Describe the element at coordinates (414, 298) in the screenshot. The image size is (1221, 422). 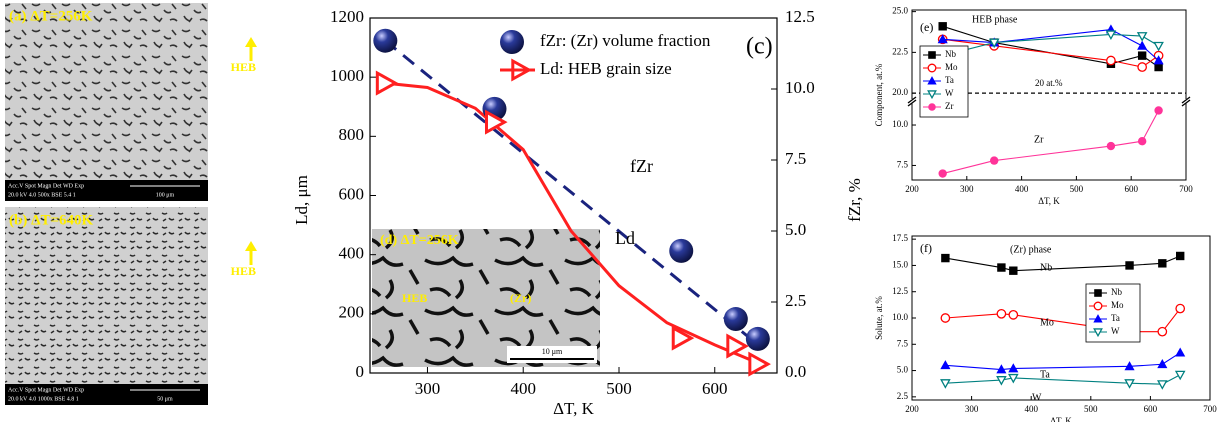
I see `phase-label: HEB` at that location.